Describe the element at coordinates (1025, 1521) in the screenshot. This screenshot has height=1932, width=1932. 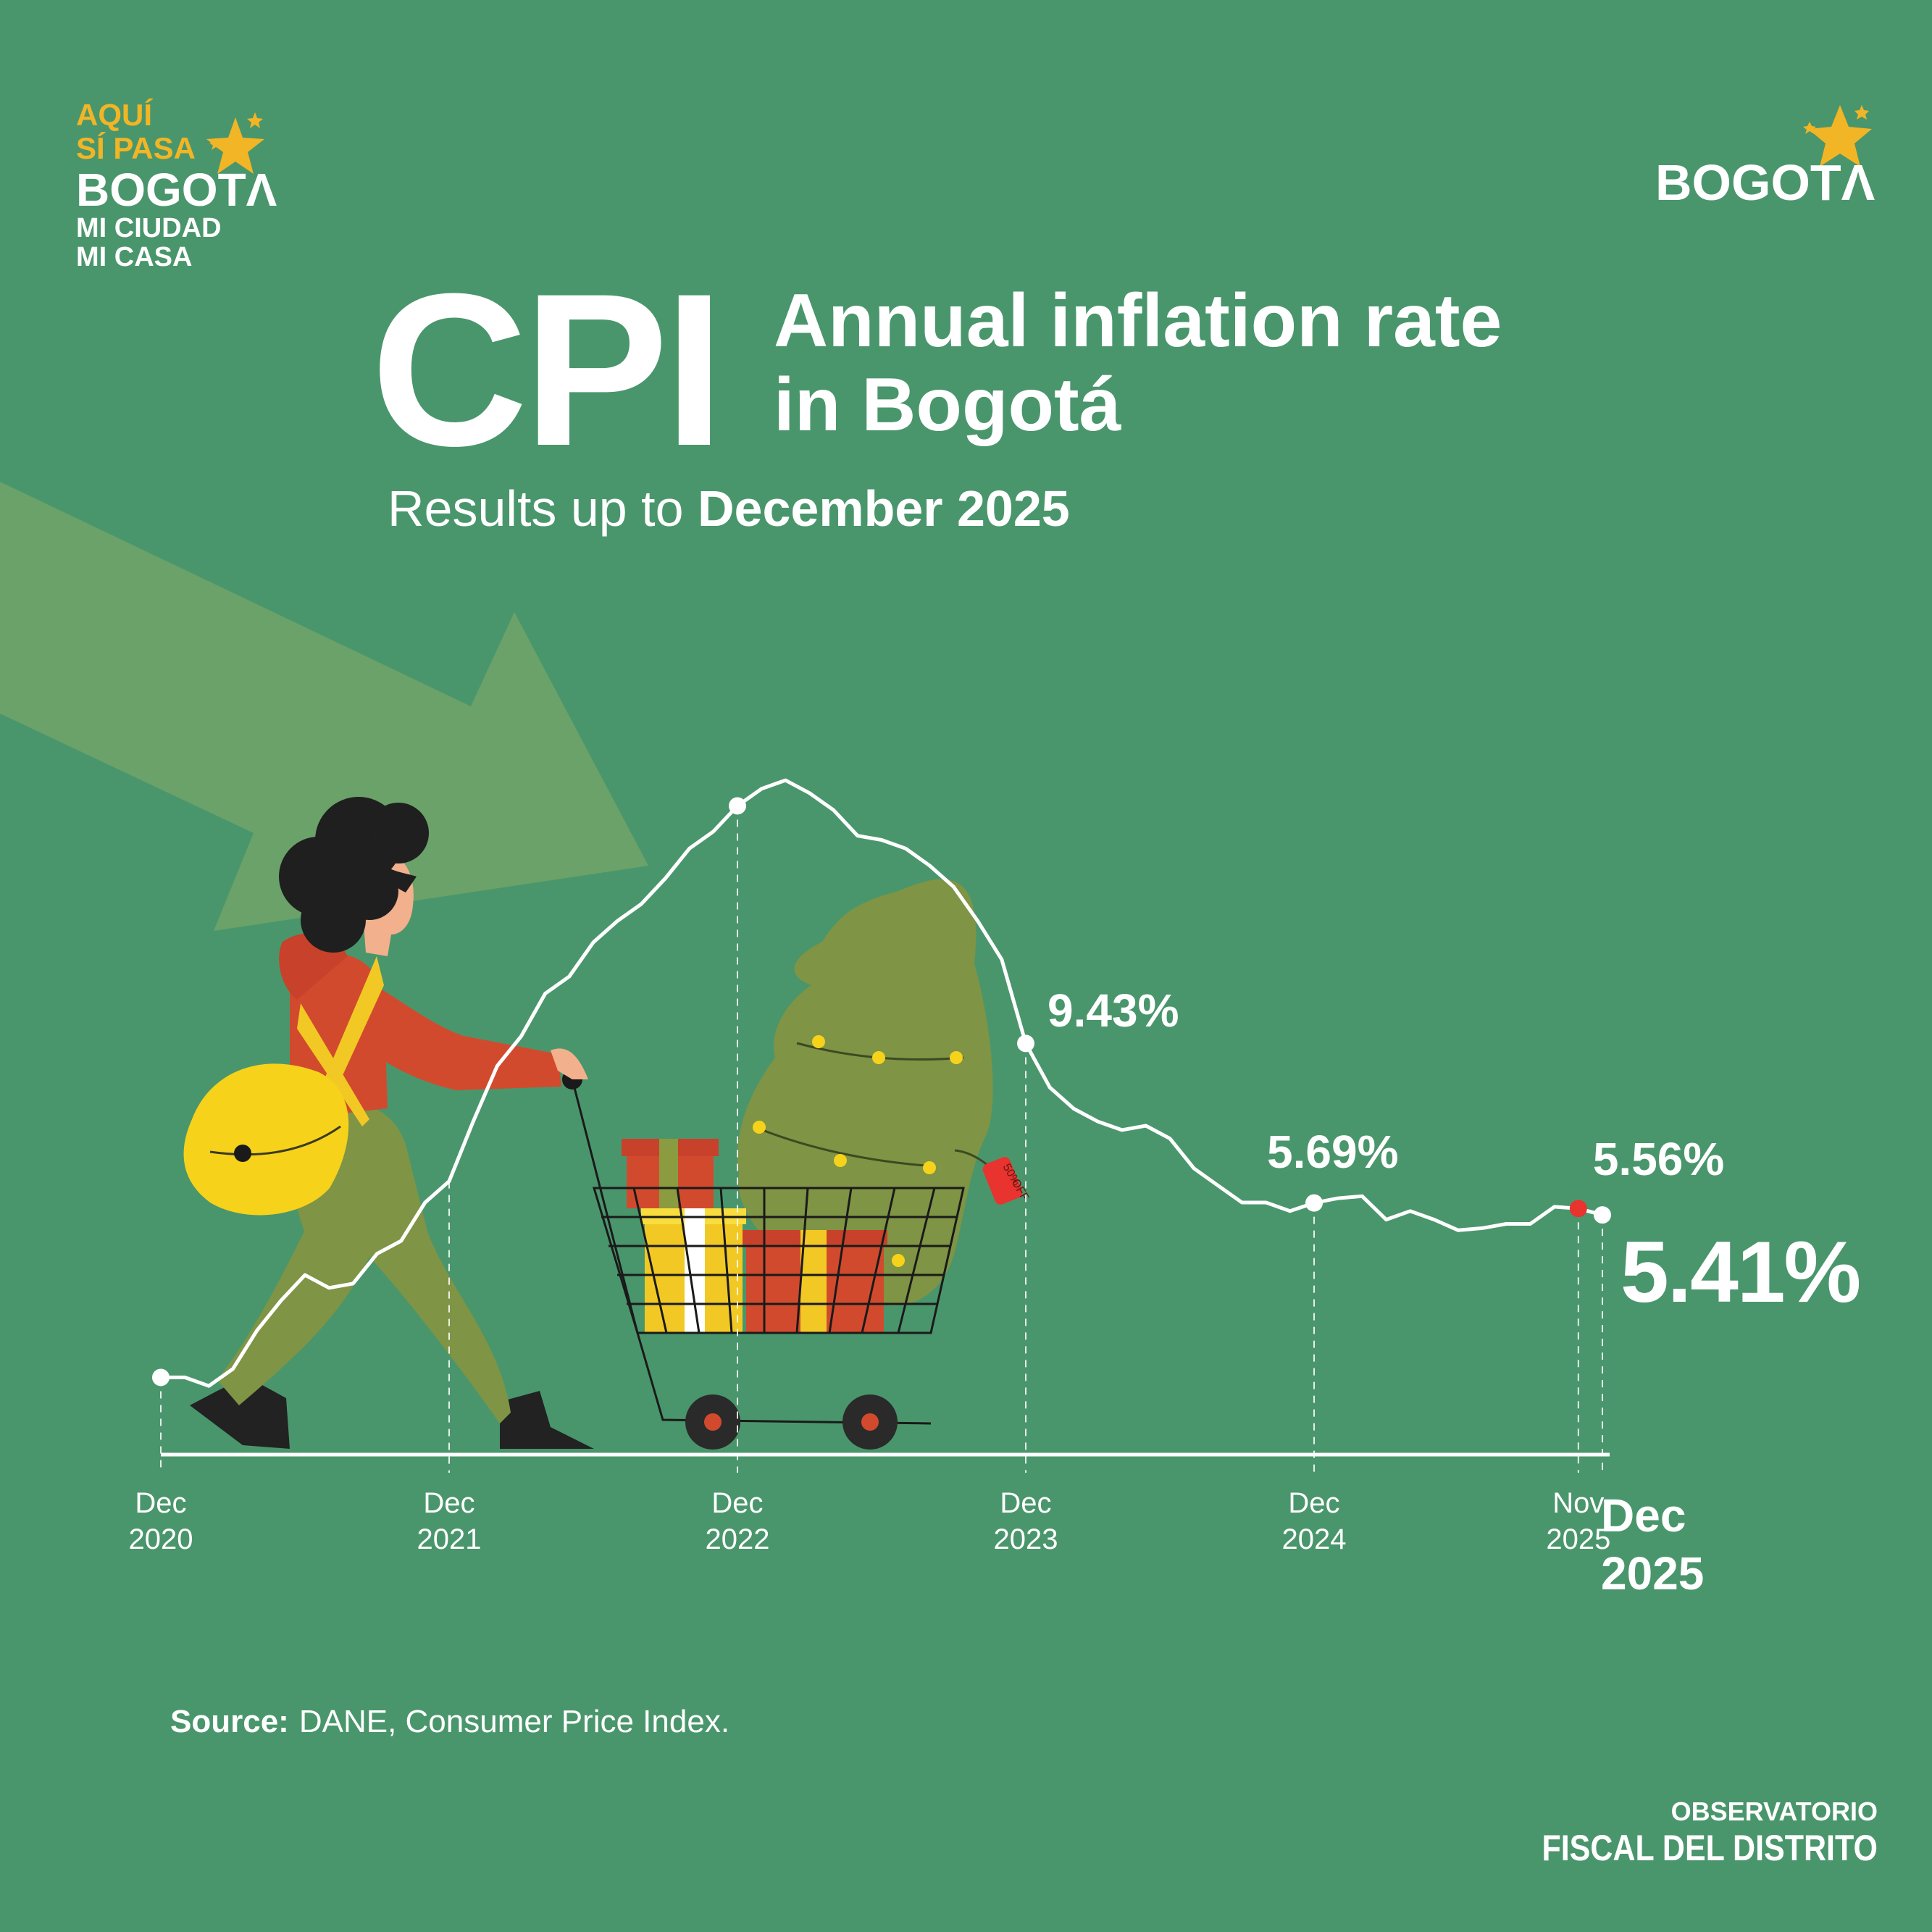
I see `tick-label: Dec 2023` at that location.